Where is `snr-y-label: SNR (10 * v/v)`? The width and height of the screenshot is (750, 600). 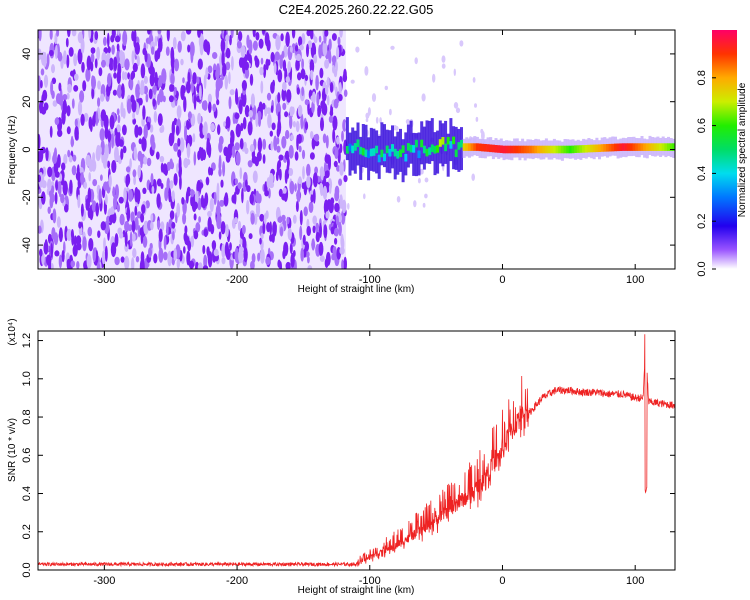
snr-y-label: SNR (10 * v/v) is located at coordinates (12, 450).